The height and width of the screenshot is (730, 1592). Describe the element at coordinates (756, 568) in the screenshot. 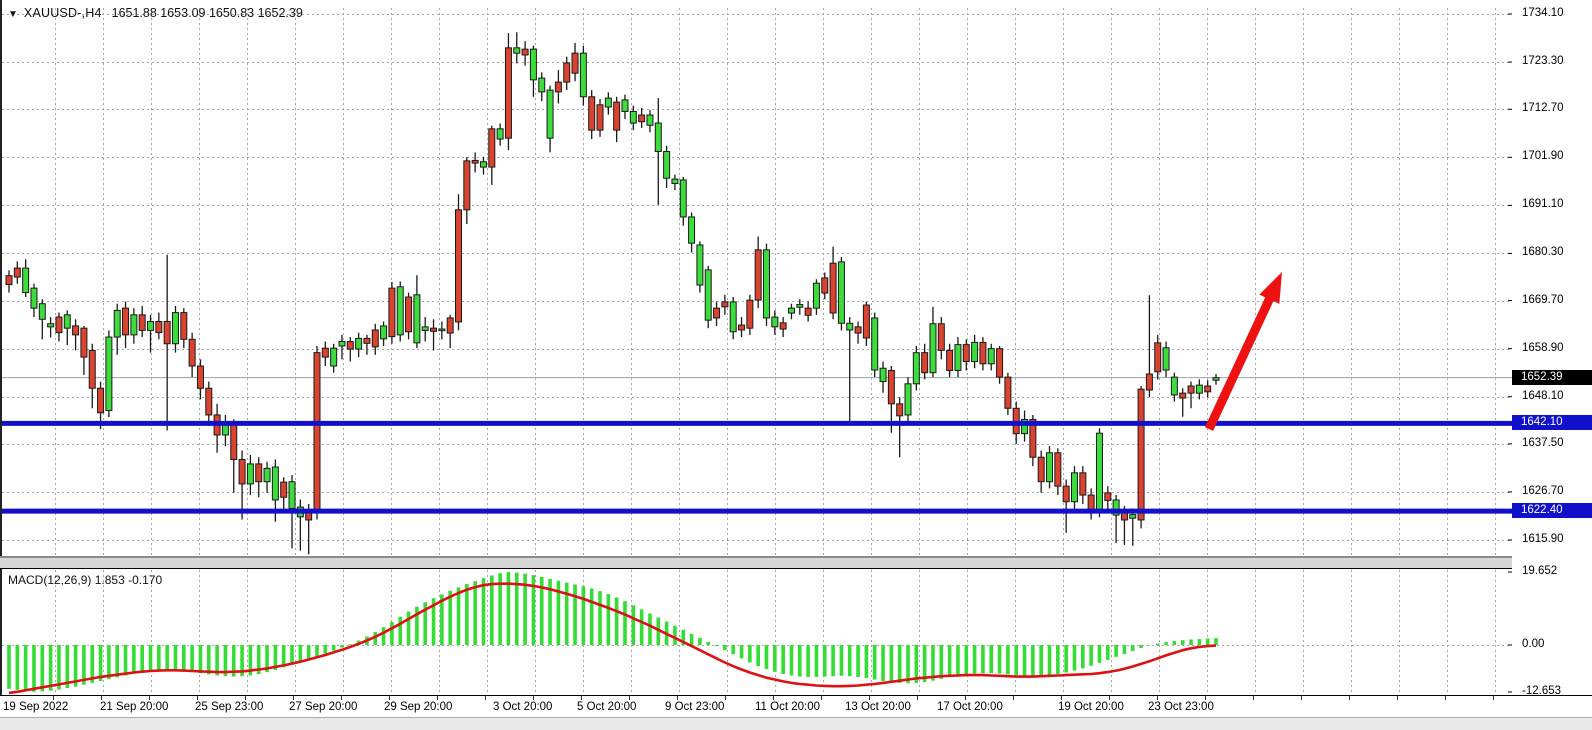

I see `macd-panel-top-border` at that location.